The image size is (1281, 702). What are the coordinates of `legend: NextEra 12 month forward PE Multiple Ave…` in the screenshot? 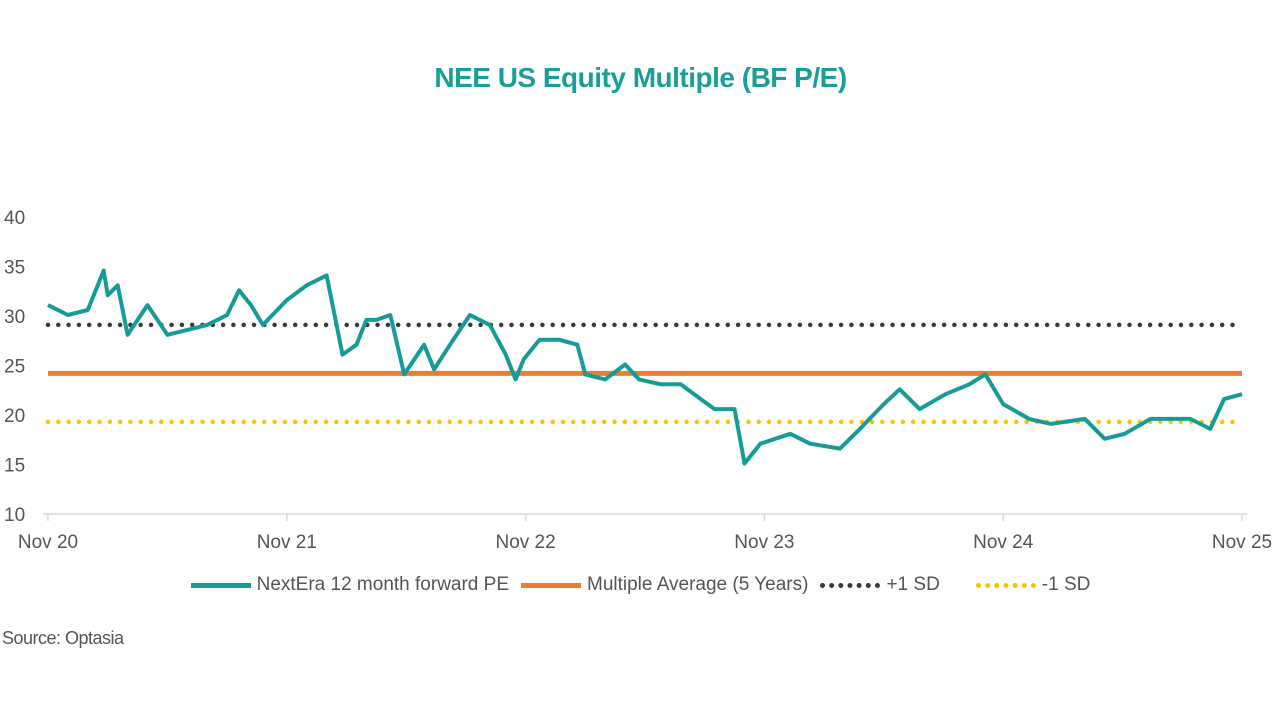 It's located at (640, 585).